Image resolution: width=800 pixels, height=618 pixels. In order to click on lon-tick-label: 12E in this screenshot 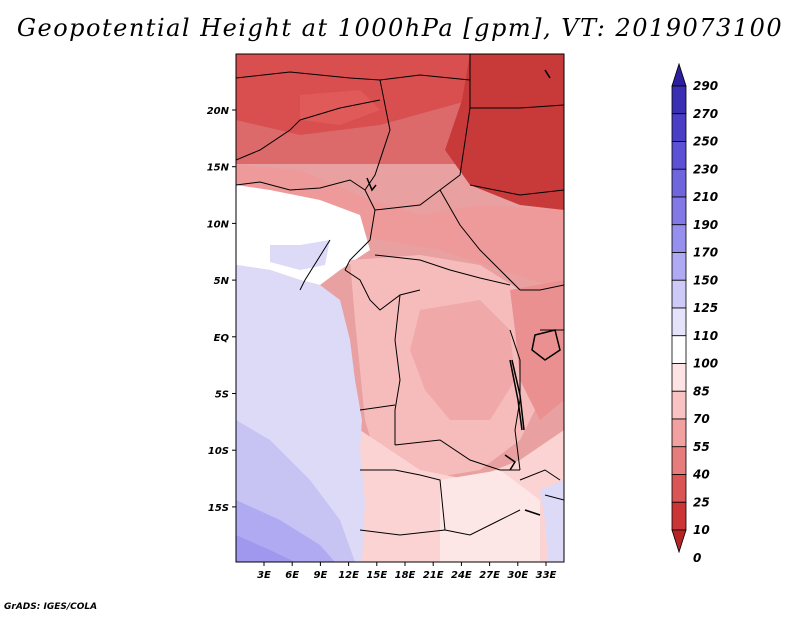, I will do `click(348, 575)`.